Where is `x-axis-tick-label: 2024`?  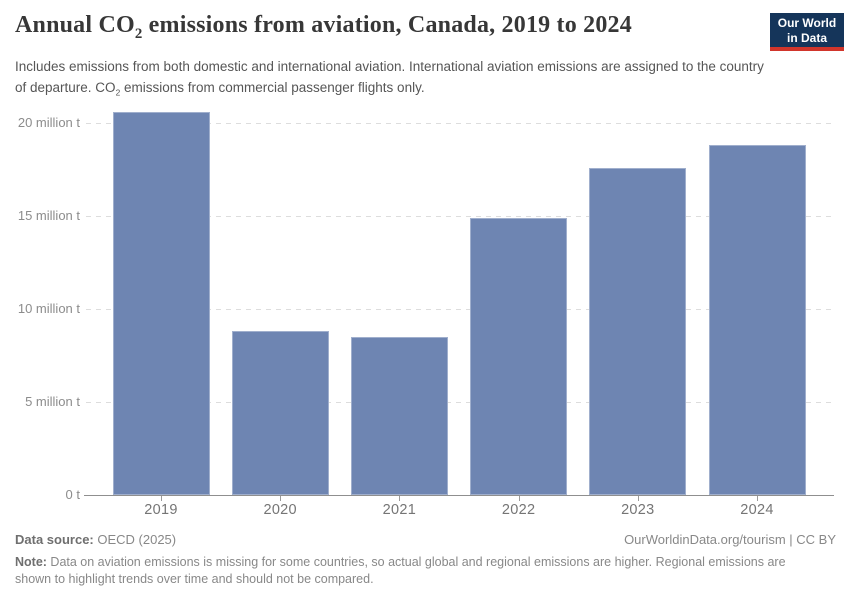
x-axis-tick-label: 2024 is located at coordinates (757, 510).